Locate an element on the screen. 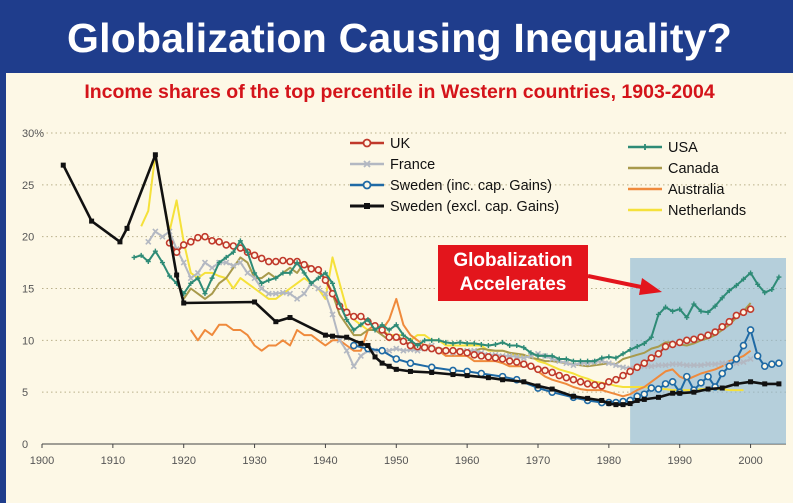 The image size is (793, 503). callout-arrow-shaft is located at coordinates (617, 282).